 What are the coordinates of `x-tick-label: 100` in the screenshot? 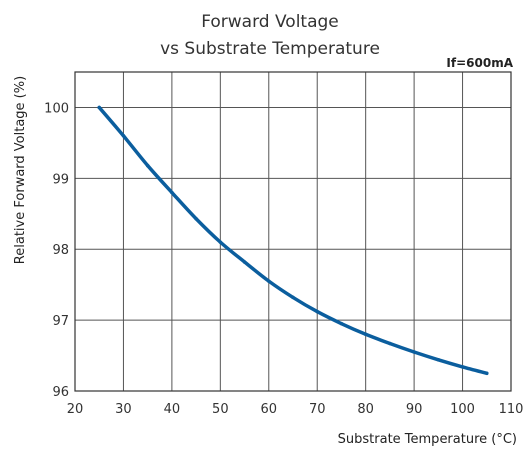 It's located at (462, 409).